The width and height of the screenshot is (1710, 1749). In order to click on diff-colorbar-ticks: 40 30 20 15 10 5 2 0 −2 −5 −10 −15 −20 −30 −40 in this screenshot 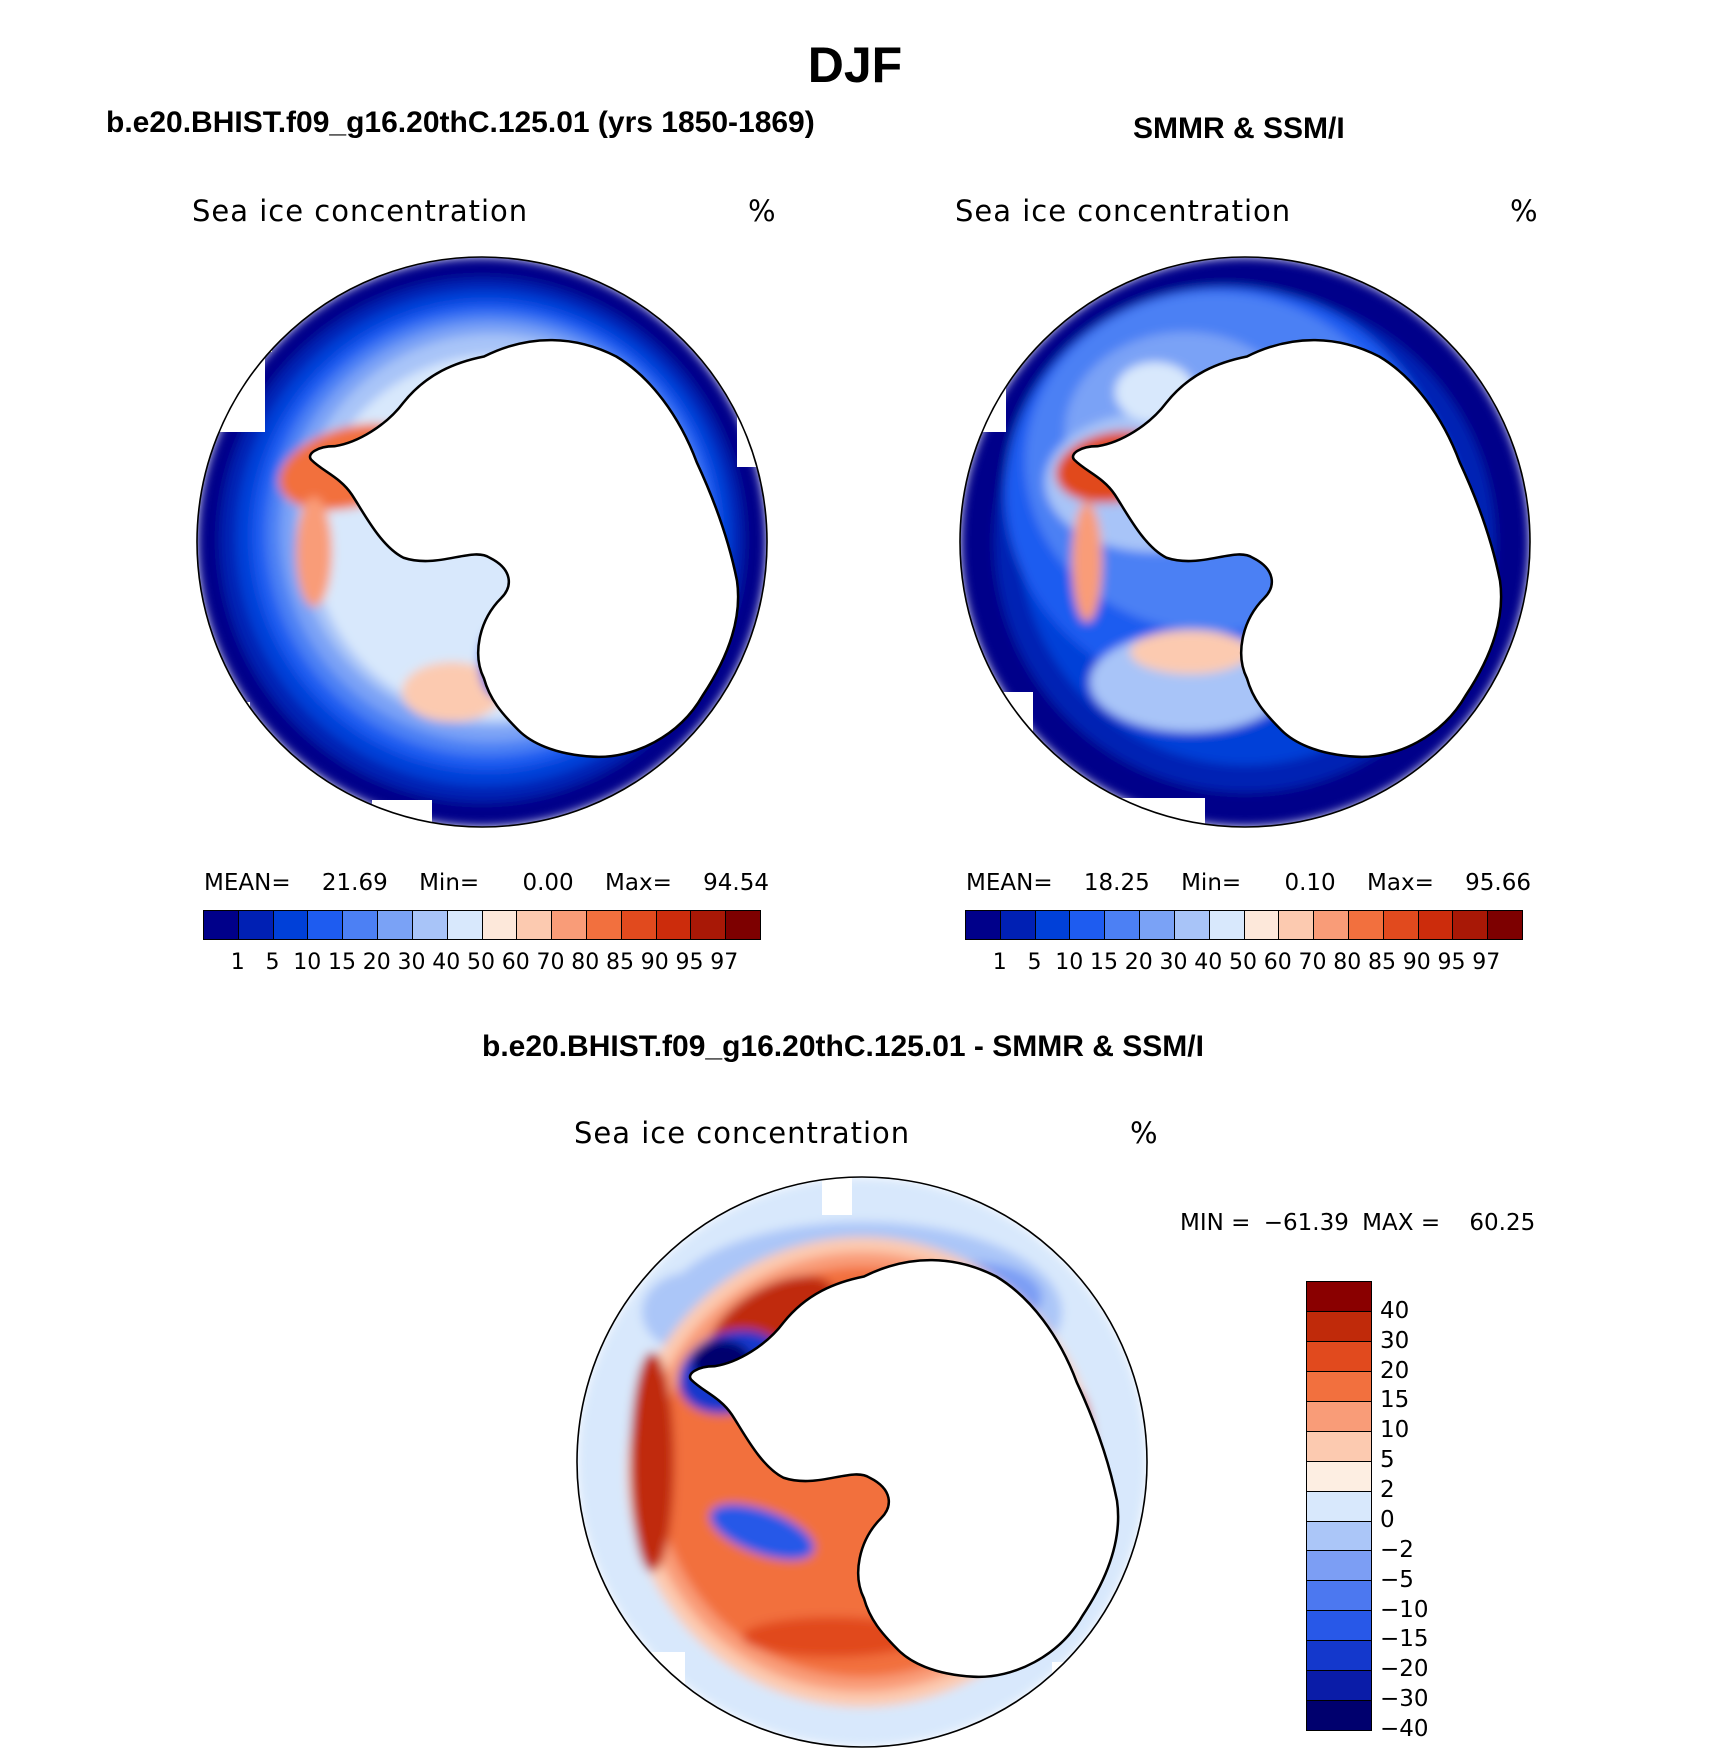, I will do `click(1425, 1511)`.